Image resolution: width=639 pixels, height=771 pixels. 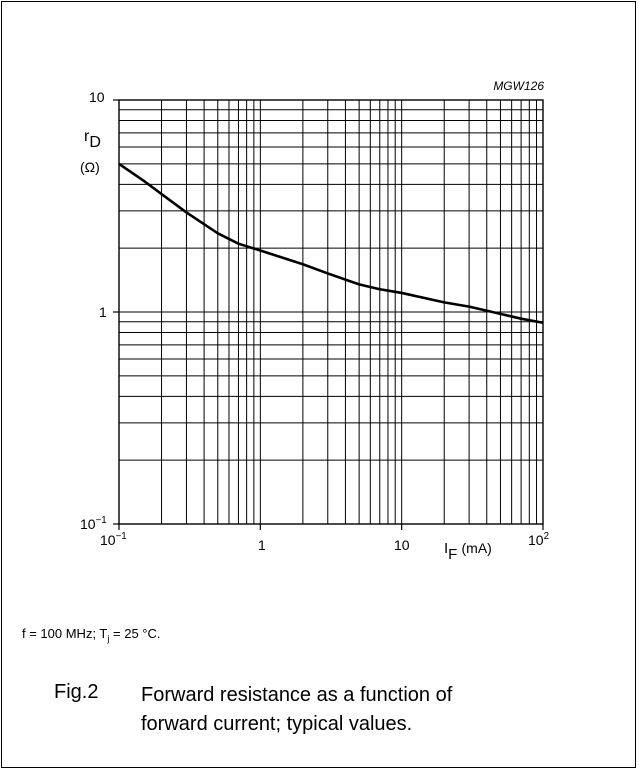 I want to click on y-axis-label-main: r, so click(x=87, y=136).